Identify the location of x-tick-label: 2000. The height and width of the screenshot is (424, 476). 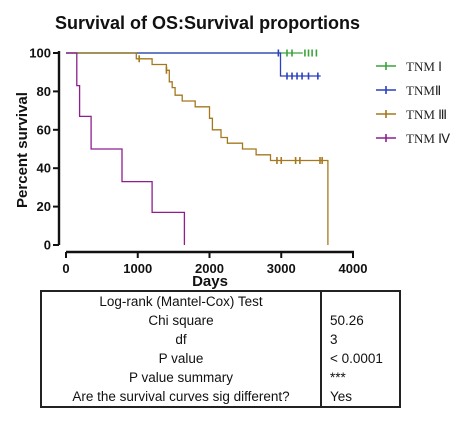
(209, 268).